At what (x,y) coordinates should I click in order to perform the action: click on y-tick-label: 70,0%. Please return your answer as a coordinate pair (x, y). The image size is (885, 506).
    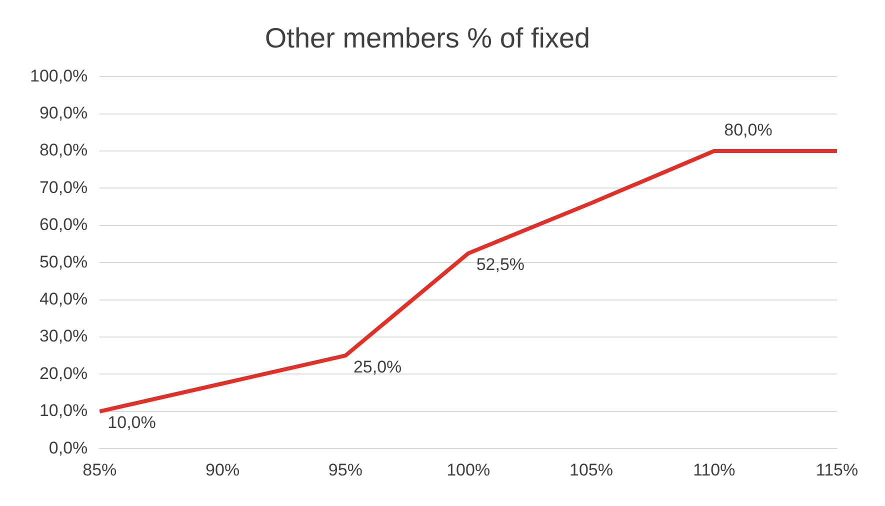
    Looking at the image, I should click on (63, 187).